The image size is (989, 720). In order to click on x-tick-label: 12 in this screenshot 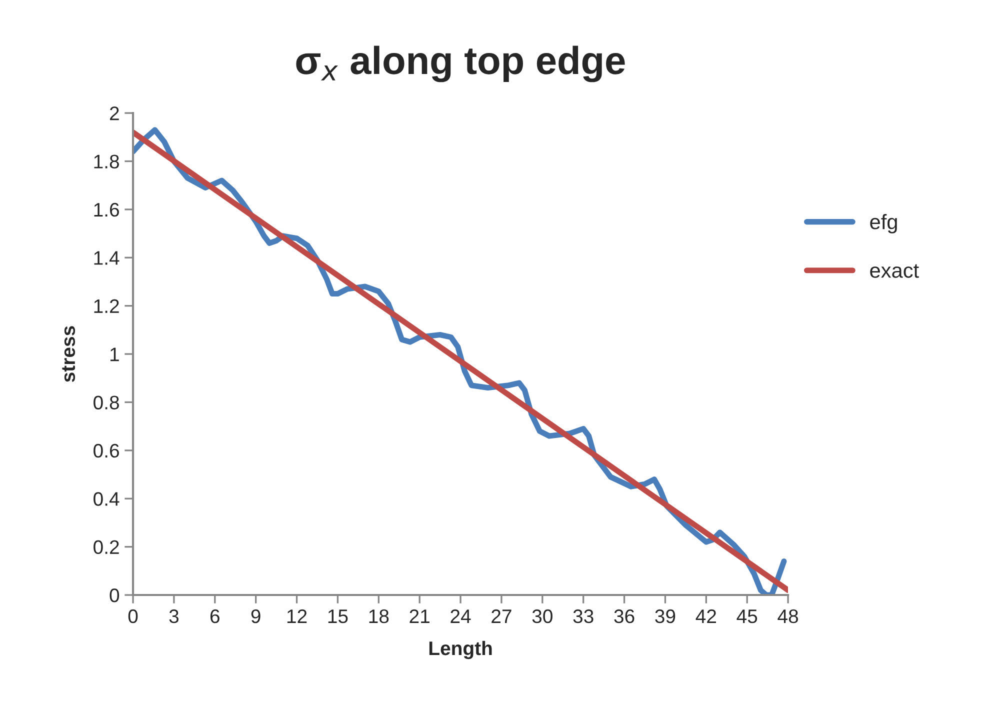, I will do `click(297, 616)`.